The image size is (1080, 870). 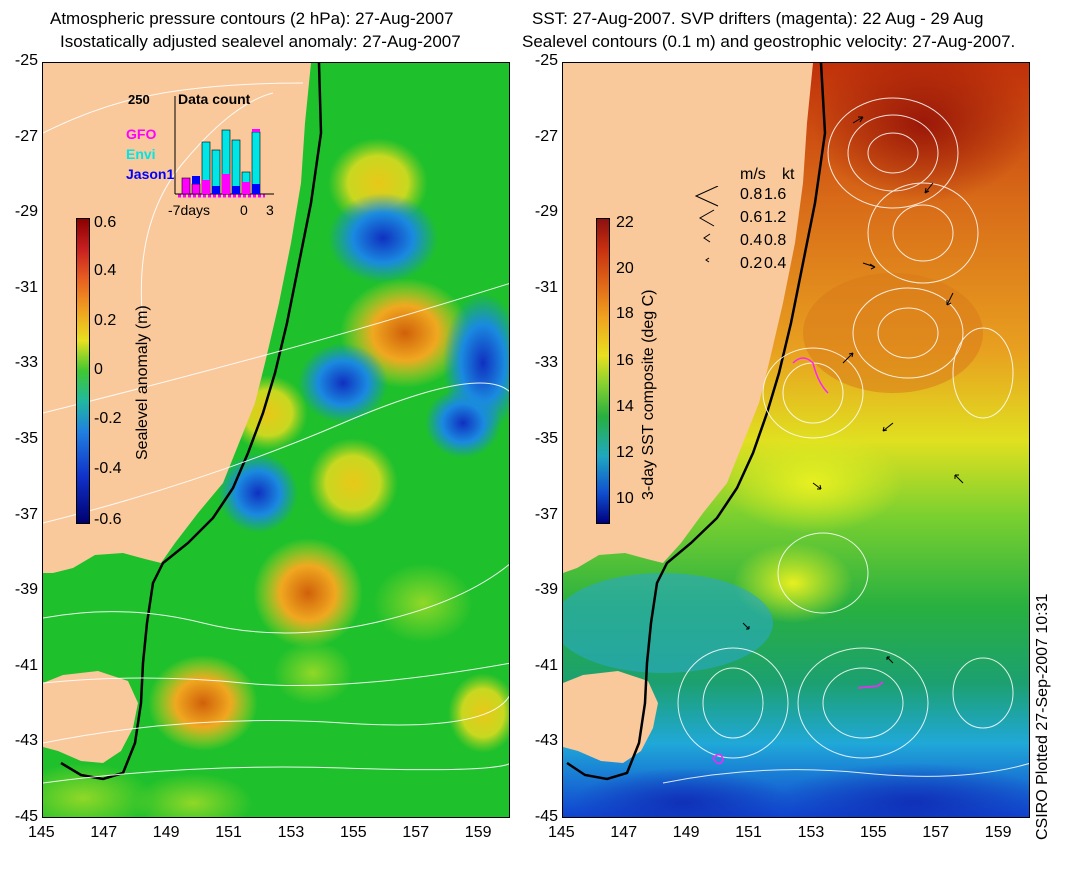 What do you see at coordinates (98, 369) in the screenshot?
I see `sla-cbar-tick-3: 0` at bounding box center [98, 369].